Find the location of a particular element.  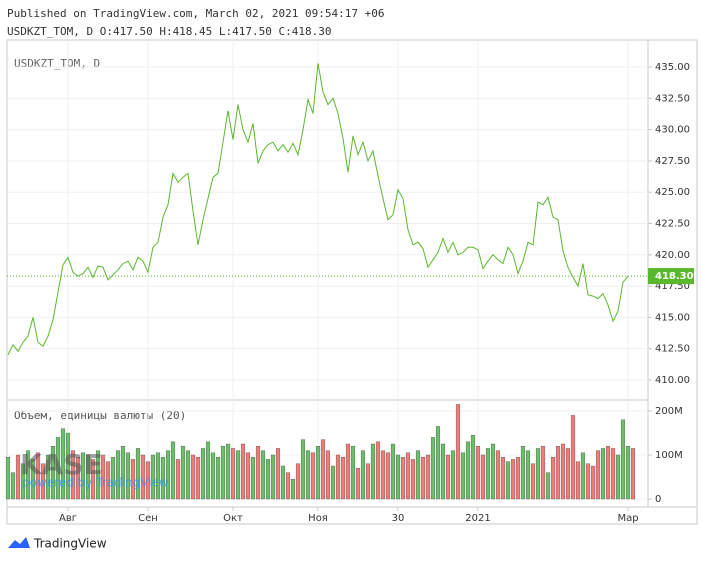

x-tick-label: Сен is located at coordinates (148, 518).